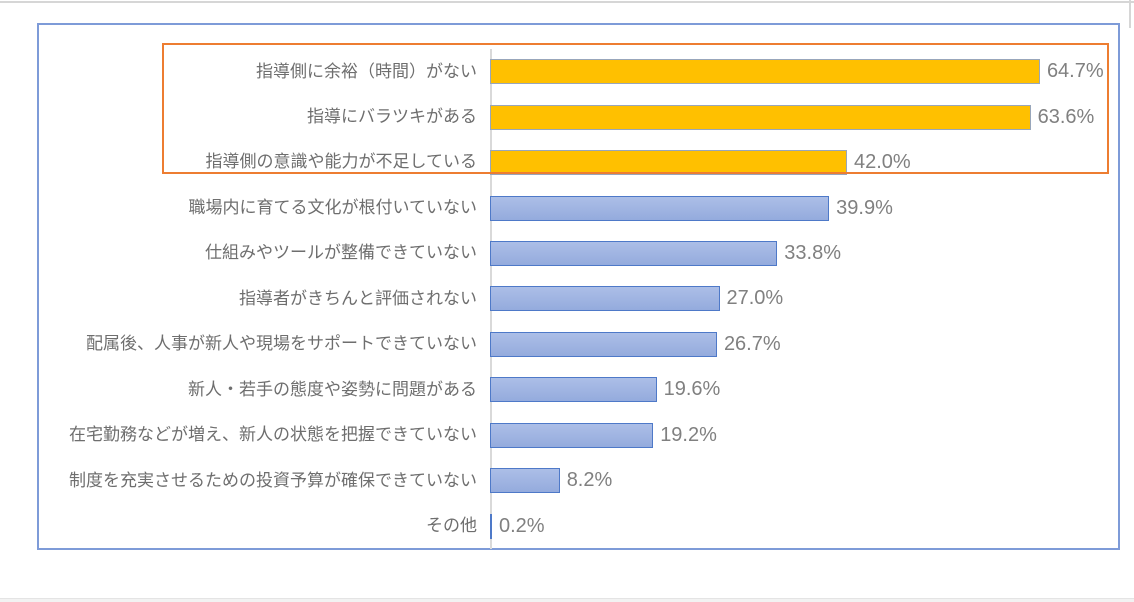  What do you see at coordinates (358, 298) in the screenshot?
I see `category-label: 指導者がきちんと評価されない` at bounding box center [358, 298].